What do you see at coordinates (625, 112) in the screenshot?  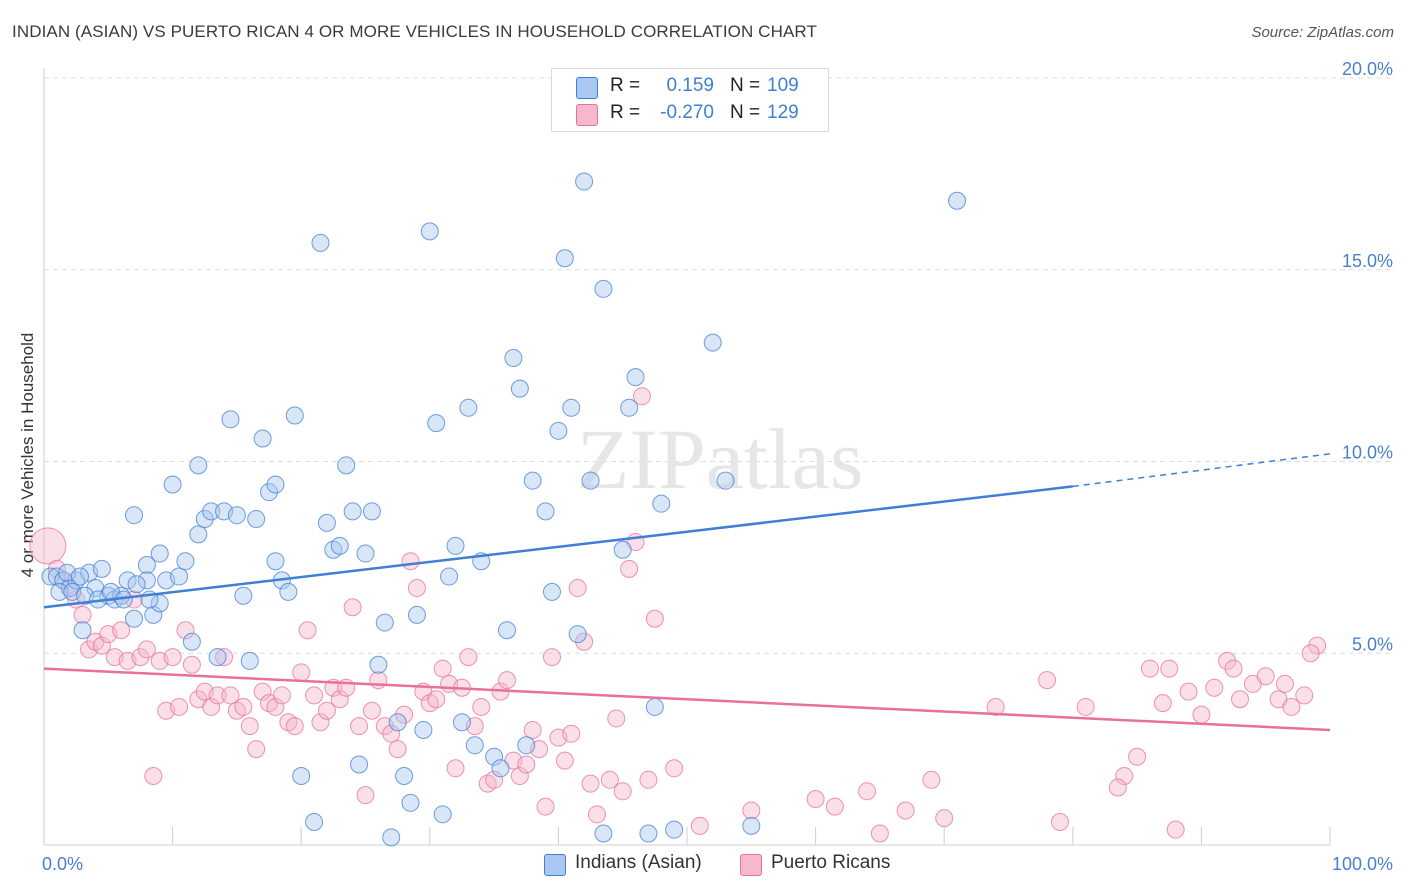 I see `r-label: R =` at bounding box center [625, 112].